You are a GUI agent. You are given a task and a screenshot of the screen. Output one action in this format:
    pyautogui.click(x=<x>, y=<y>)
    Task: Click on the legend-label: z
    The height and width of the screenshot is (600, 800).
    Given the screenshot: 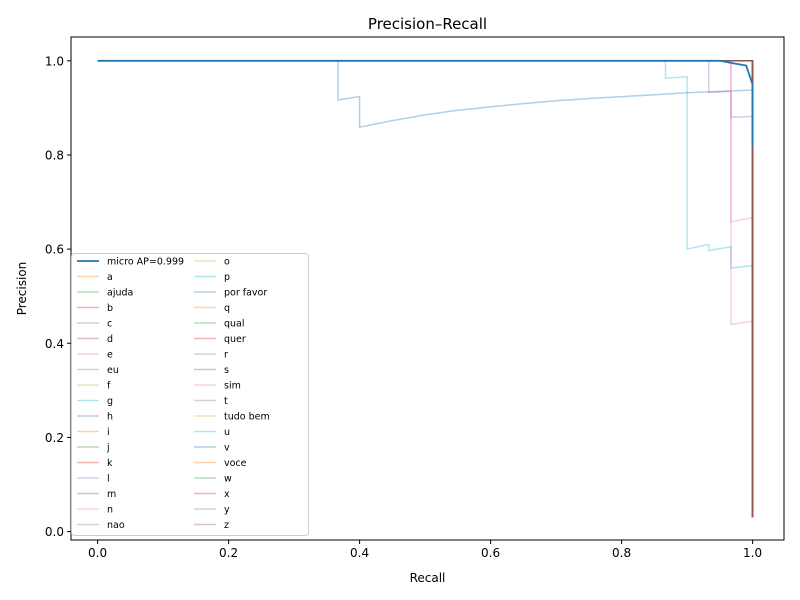 What is the action you would take?
    pyautogui.click(x=226, y=525)
    